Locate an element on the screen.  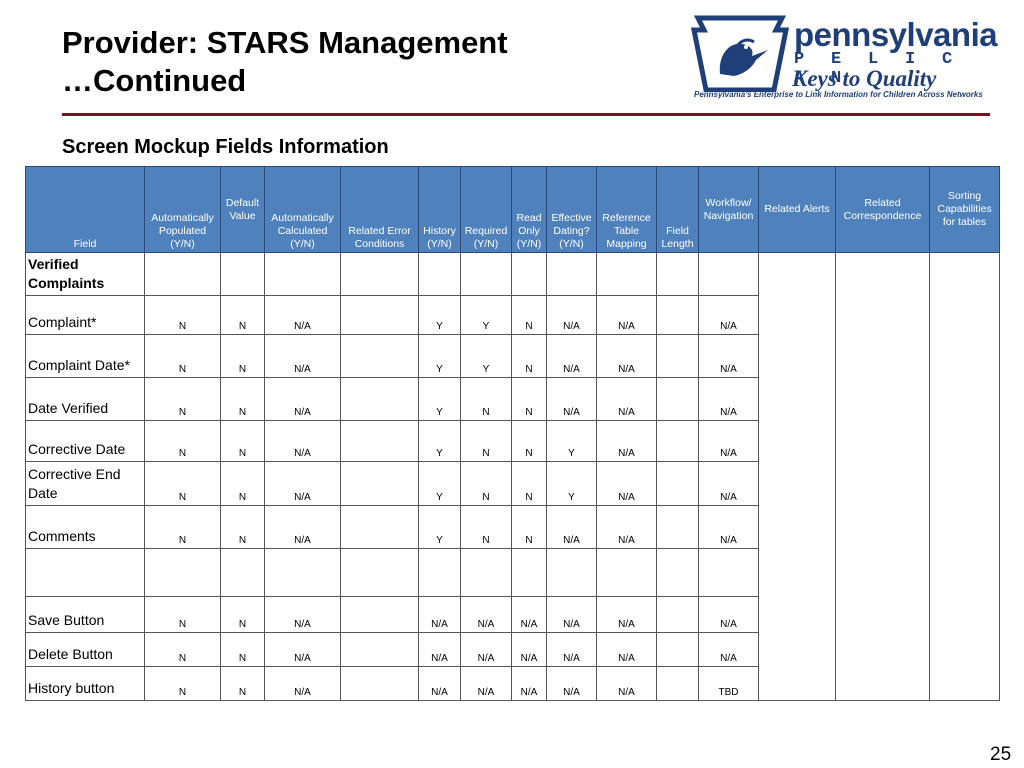
logo-brand-text: pennsylvania is located at coordinates (896, 34).